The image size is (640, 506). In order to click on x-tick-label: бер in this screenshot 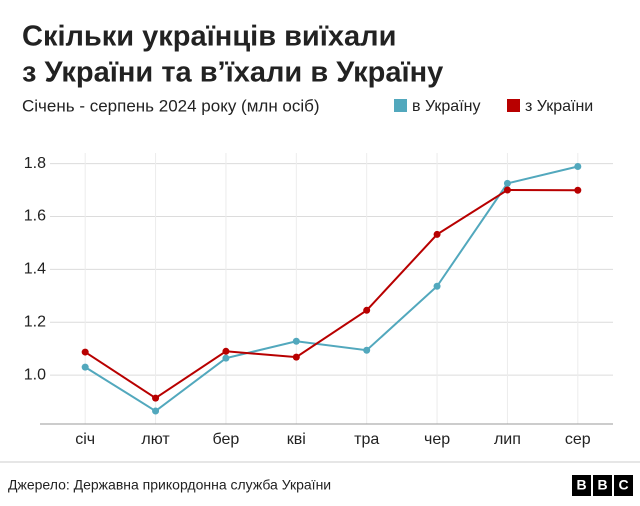, I will do `click(226, 439)`.